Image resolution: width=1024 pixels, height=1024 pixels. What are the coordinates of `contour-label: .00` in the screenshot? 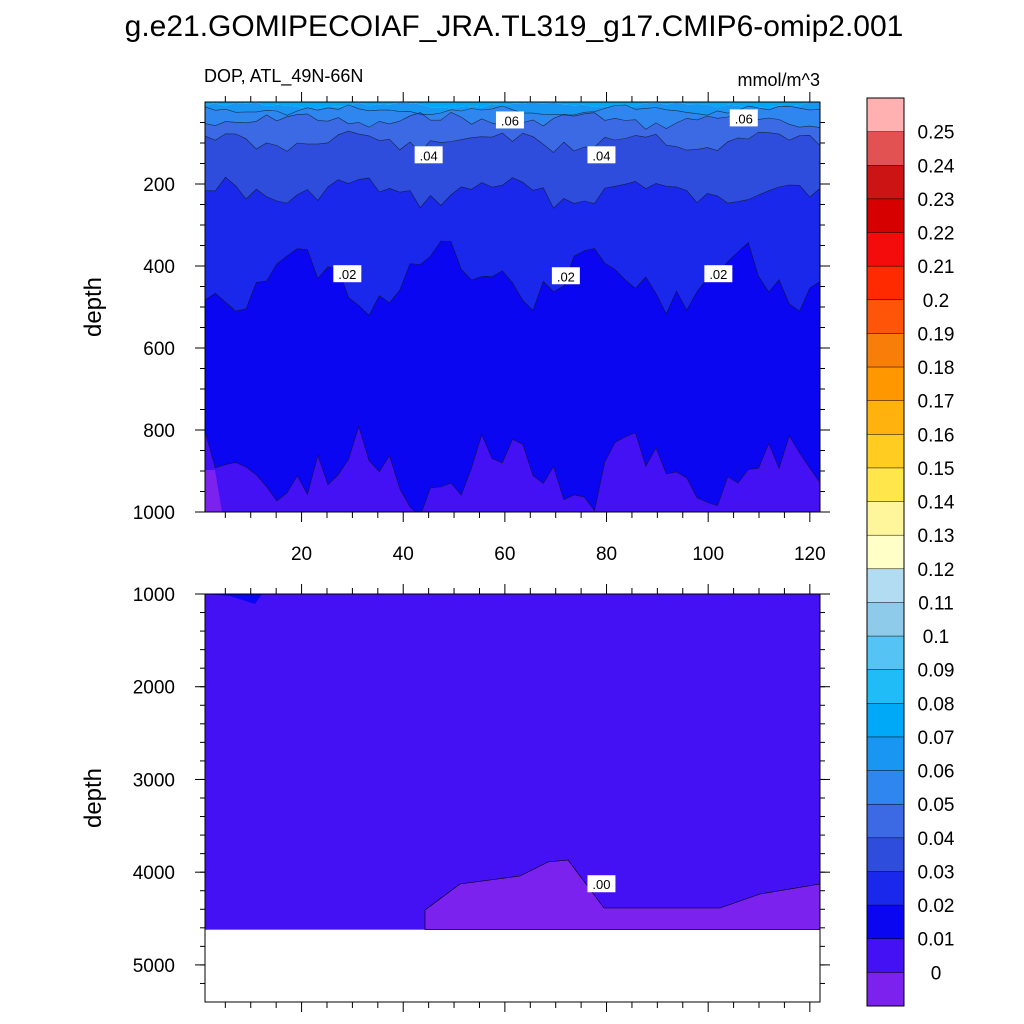 It's located at (601, 884).